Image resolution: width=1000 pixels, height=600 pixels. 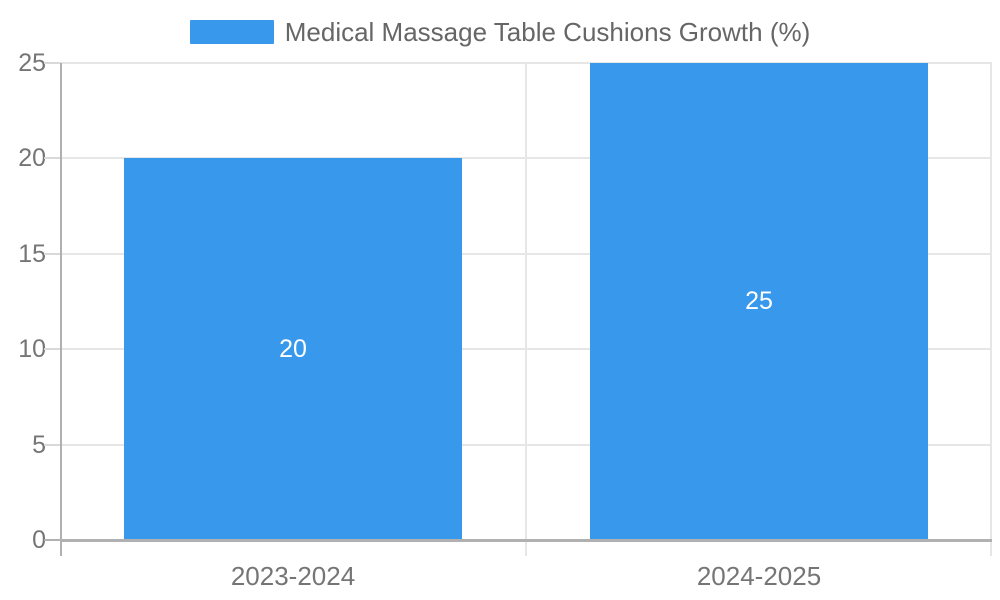 I want to click on x-axis-labels: 2023-2024 2024-2025, so click(x=500, y=577).